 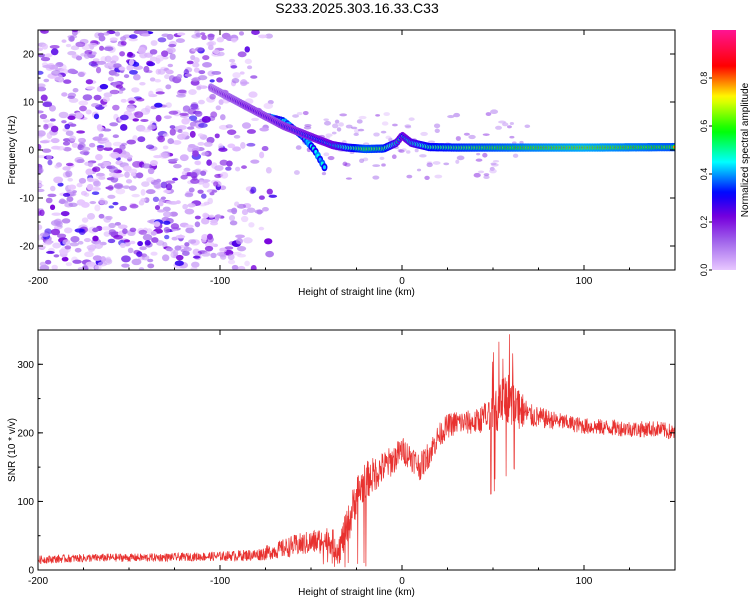 What do you see at coordinates (324, 167) in the screenshot?
I see `heatmap-ridge-cell` at bounding box center [324, 167].